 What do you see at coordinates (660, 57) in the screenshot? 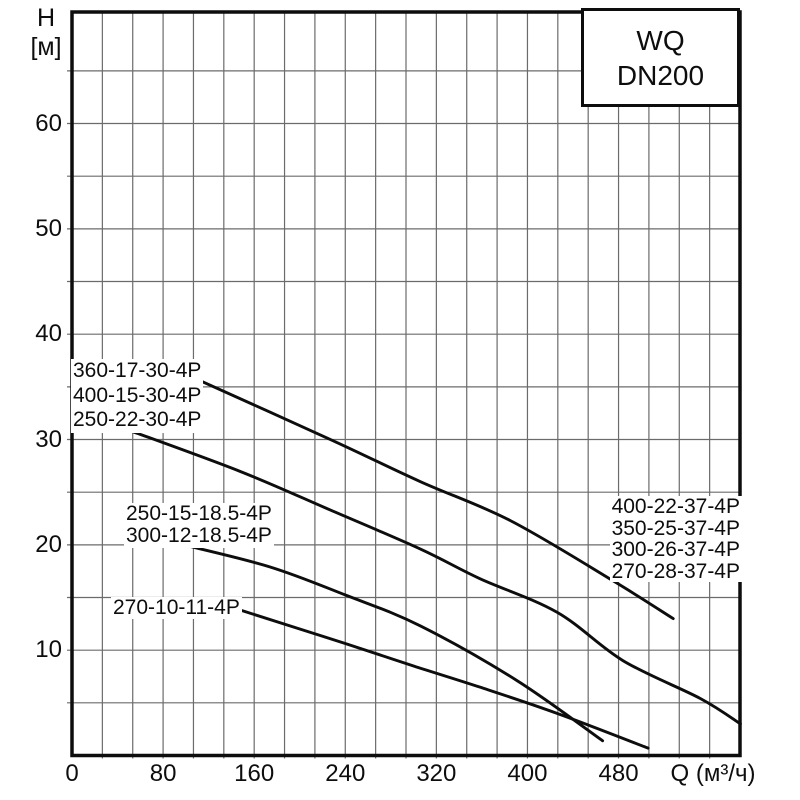
I see `series-title-box: WQ DN200` at bounding box center [660, 57].